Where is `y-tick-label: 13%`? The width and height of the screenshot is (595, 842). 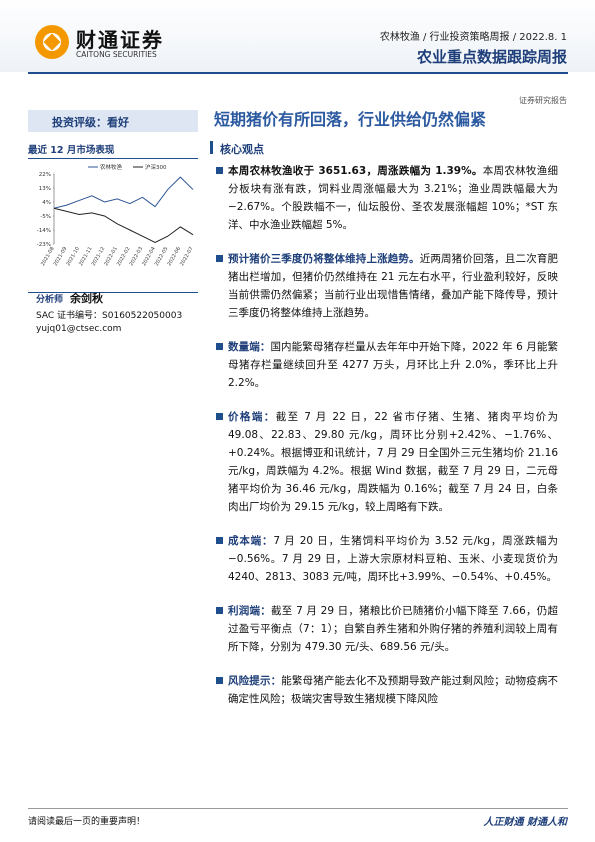
y-tick-label: 13% is located at coordinates (45, 189).